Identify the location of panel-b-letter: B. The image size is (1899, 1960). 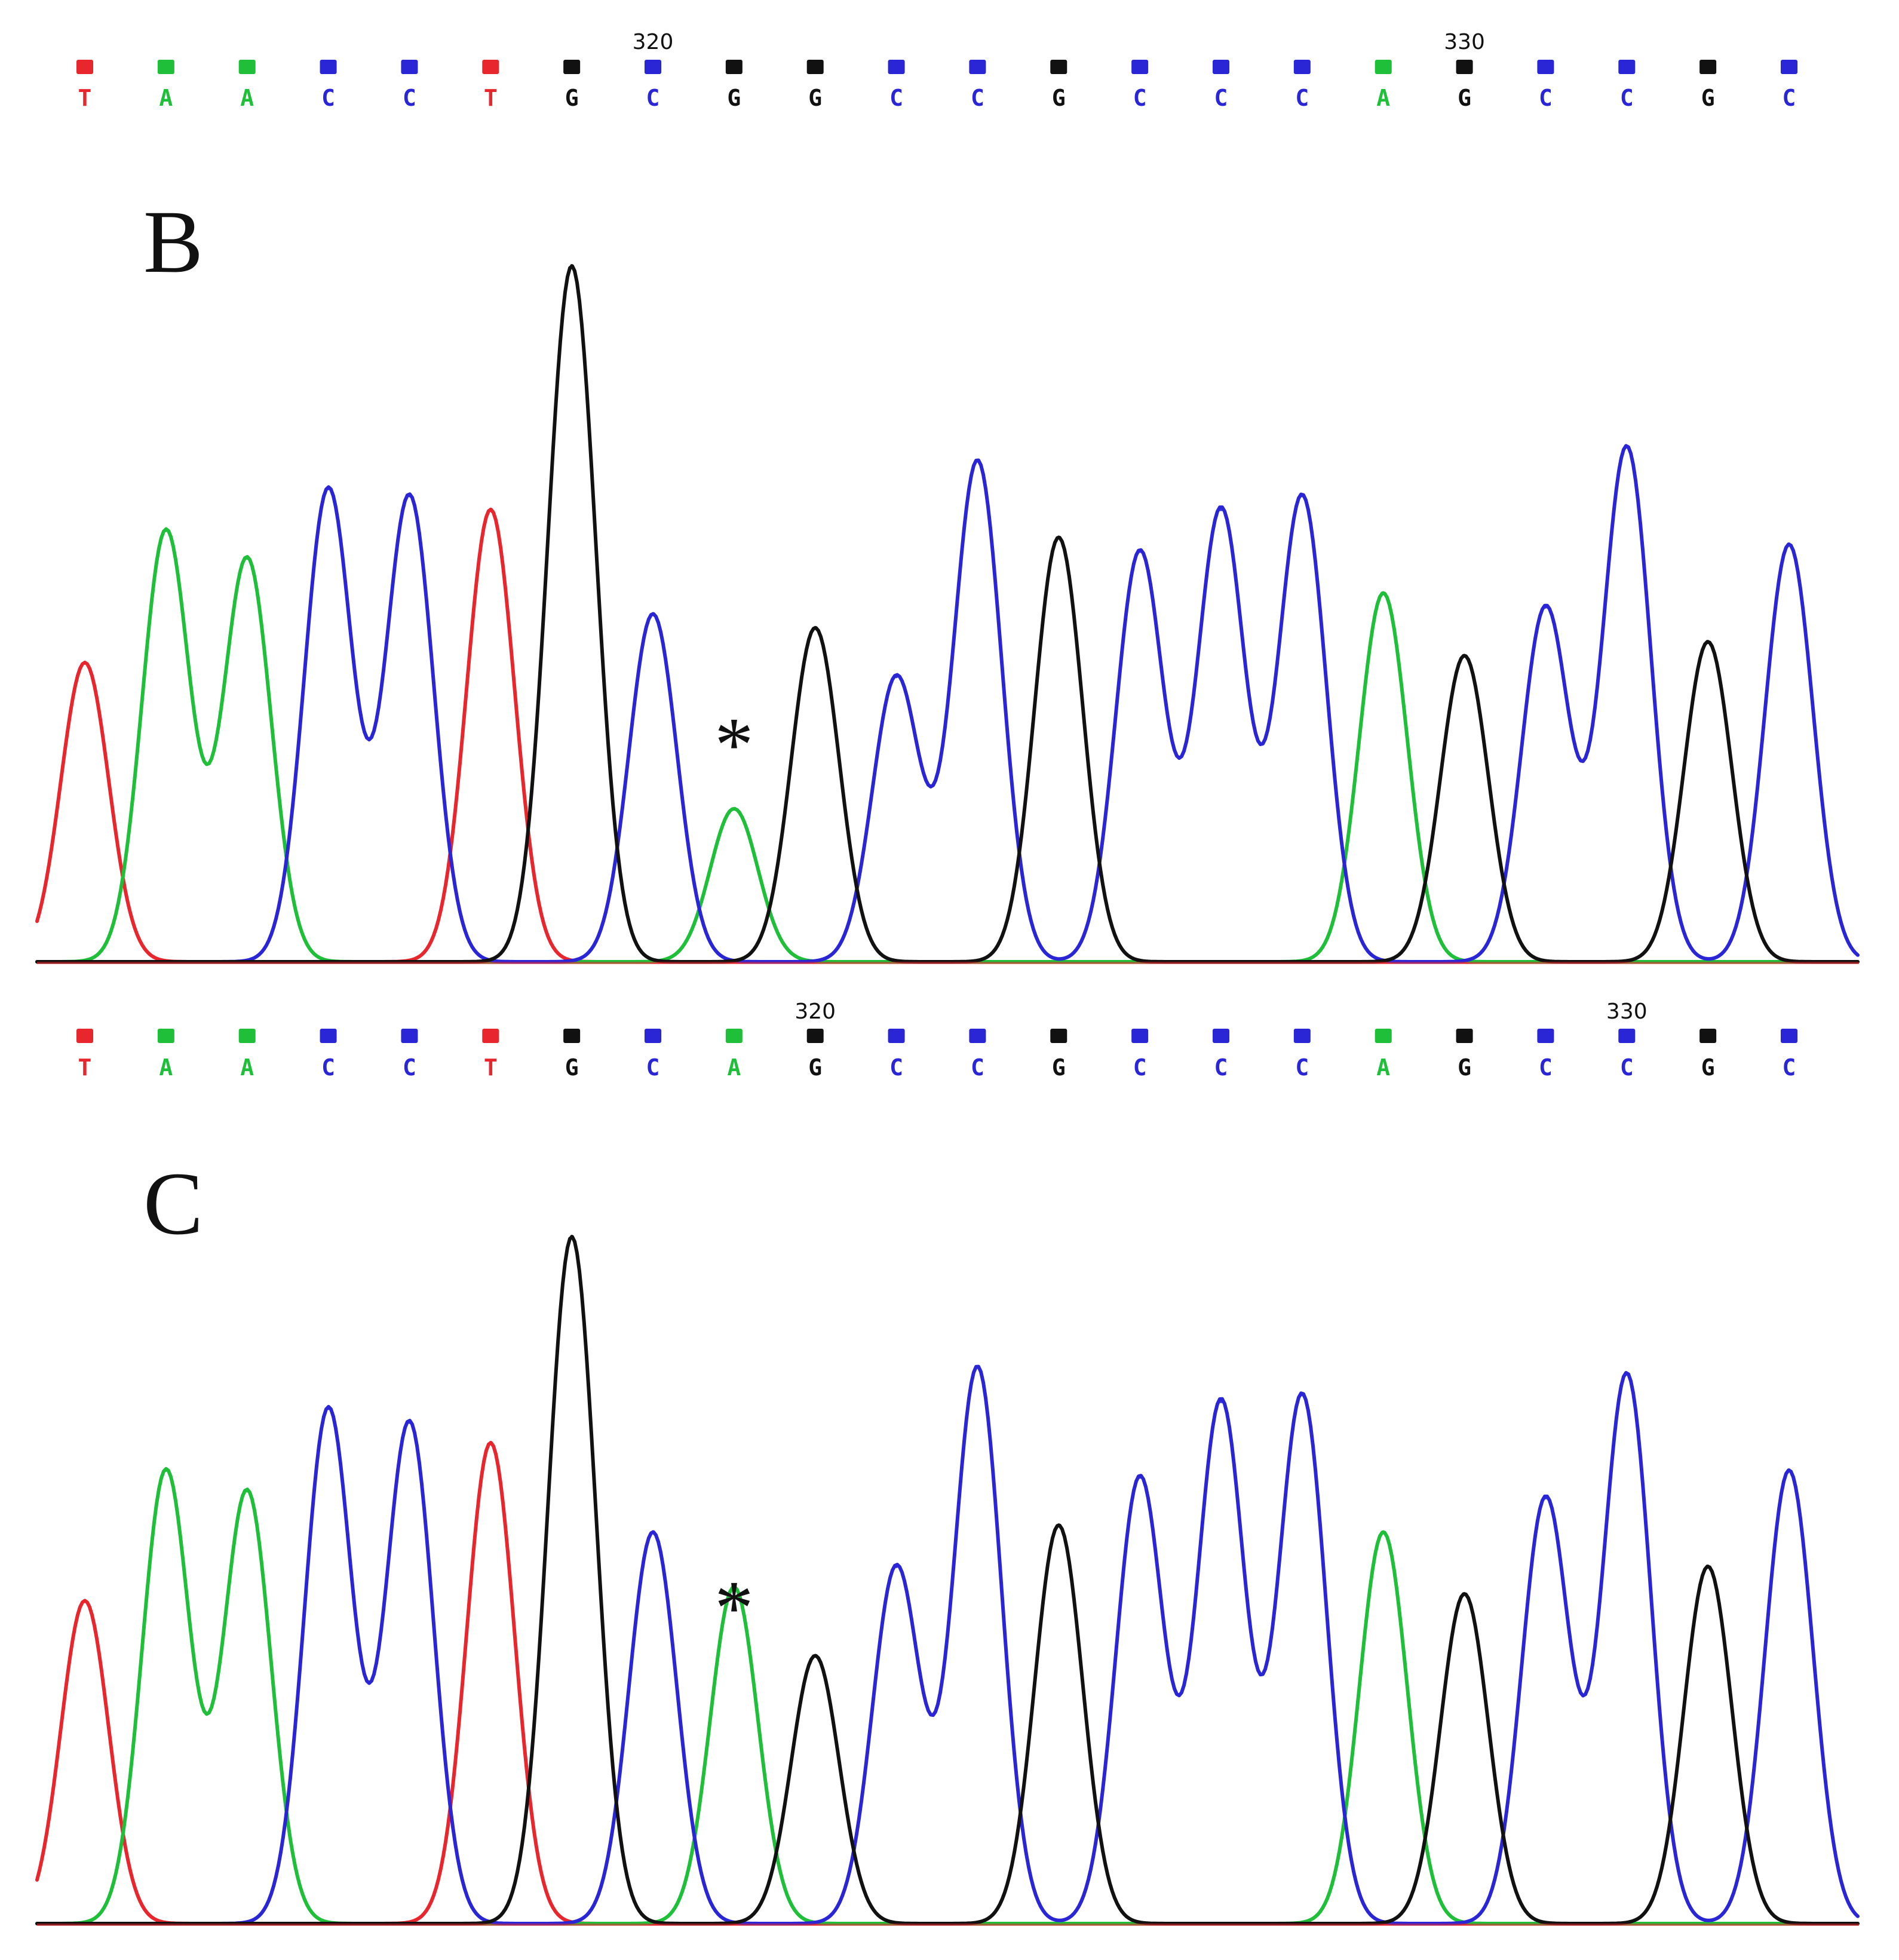
(173, 242).